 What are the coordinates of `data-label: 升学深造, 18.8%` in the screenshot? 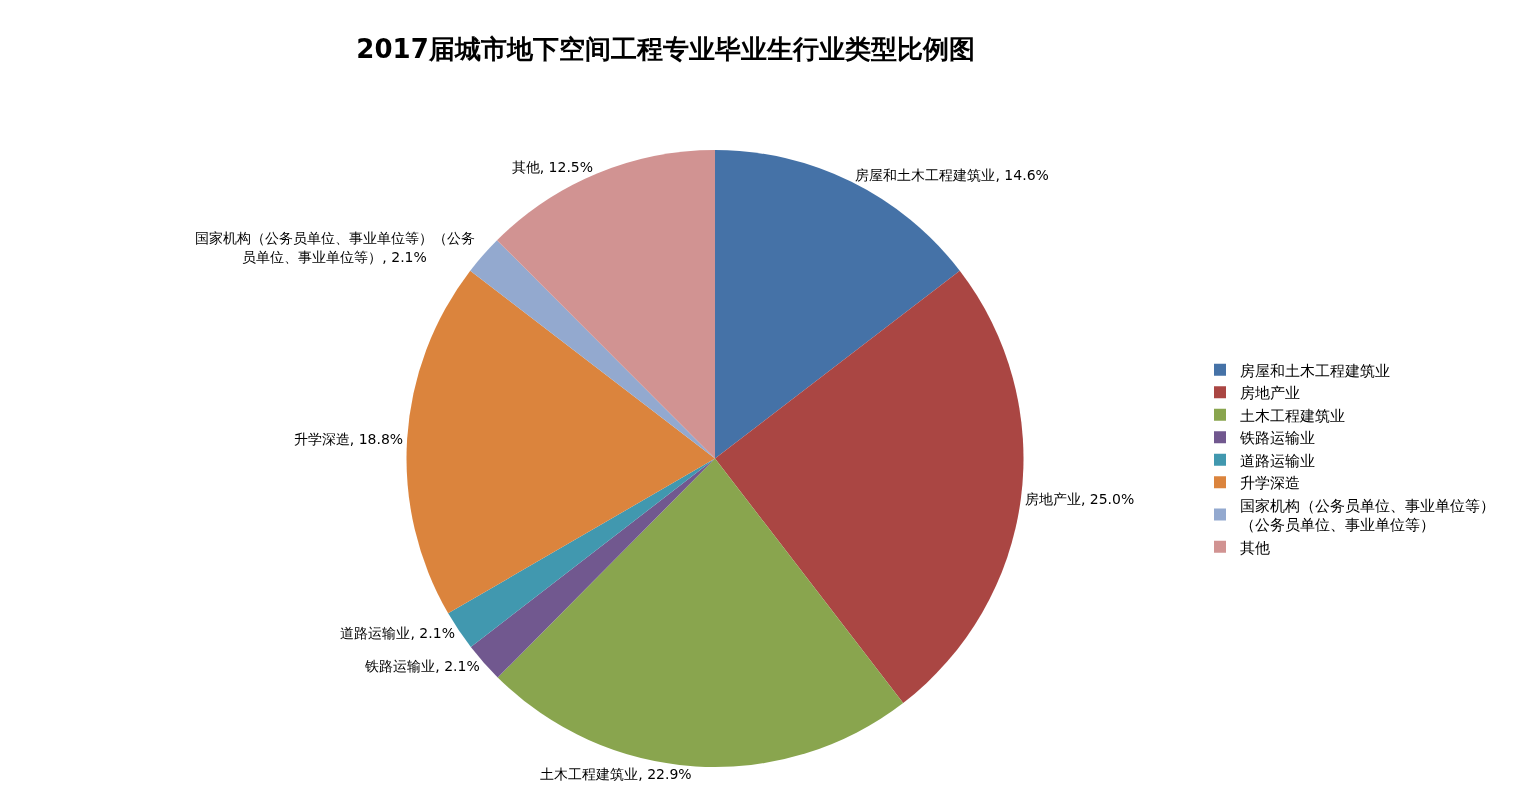 It's located at (348, 438).